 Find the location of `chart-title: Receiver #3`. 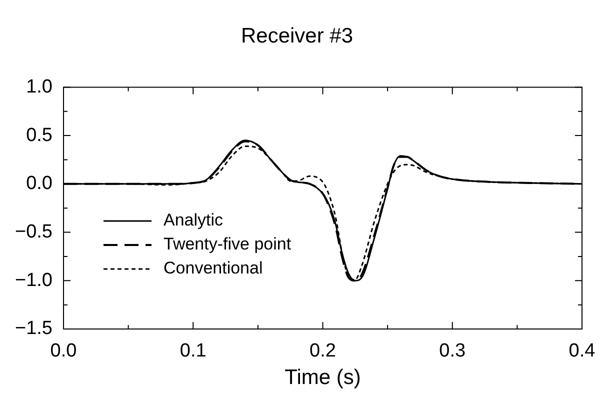

chart-title: Receiver #3 is located at coordinates (297, 36).